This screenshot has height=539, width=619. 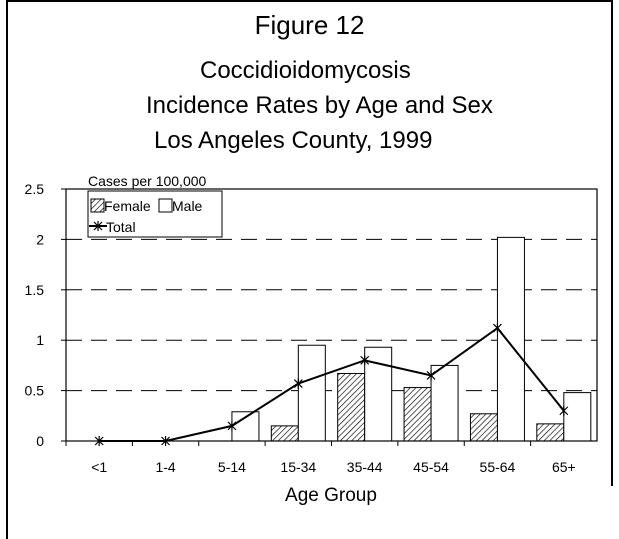 What do you see at coordinates (165, 205) in the screenshot?
I see `legend-male-swatch` at bounding box center [165, 205].